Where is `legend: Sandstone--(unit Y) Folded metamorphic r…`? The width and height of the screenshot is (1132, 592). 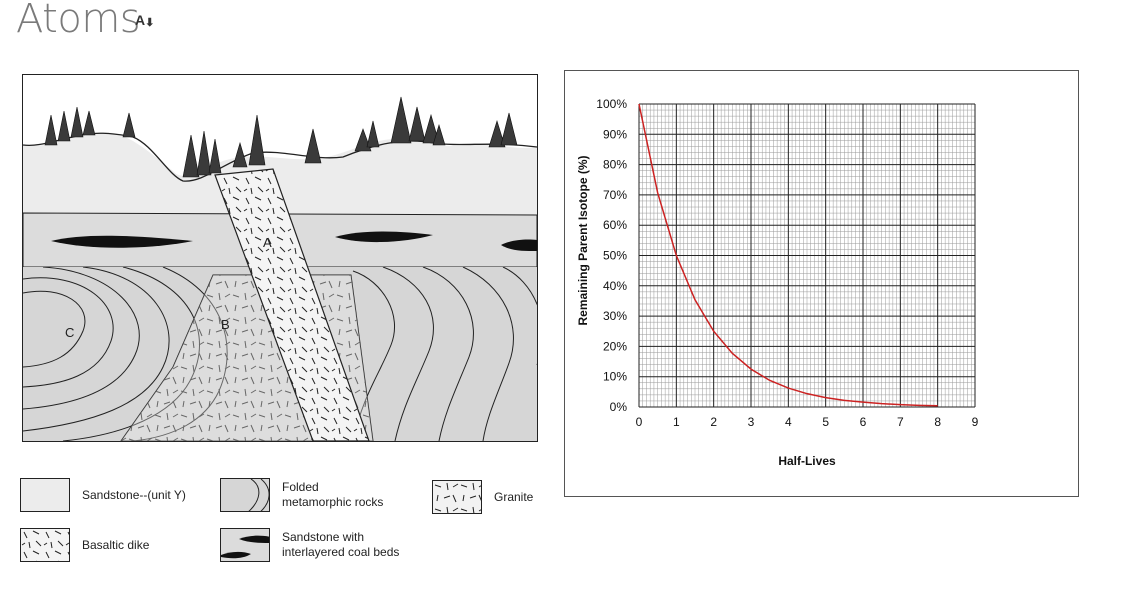
legend: Sandstone--(unit Y) Folded metamorphic r… is located at coordinates (290, 525).